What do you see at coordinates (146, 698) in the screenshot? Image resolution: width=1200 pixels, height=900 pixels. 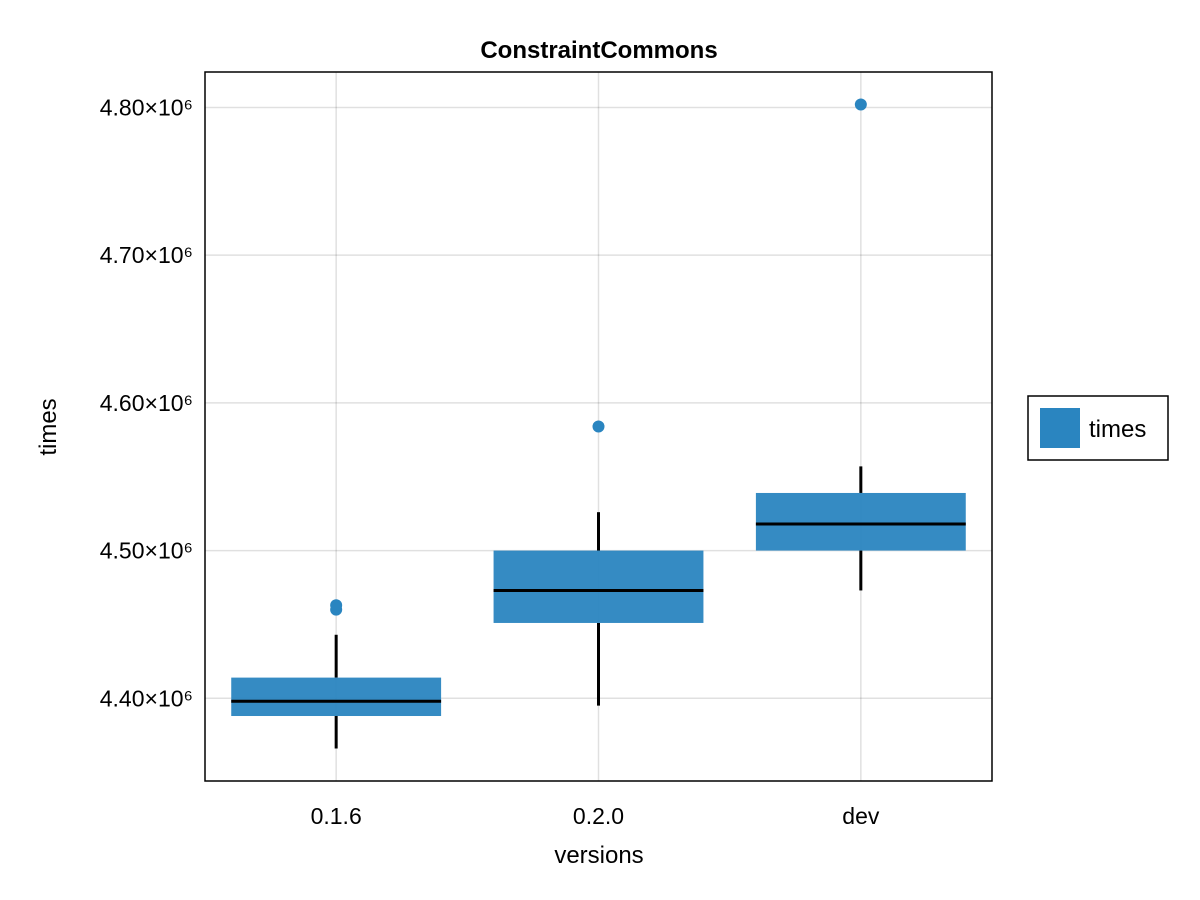 I see `y-tick-label: 4.40×10⁶` at bounding box center [146, 698].